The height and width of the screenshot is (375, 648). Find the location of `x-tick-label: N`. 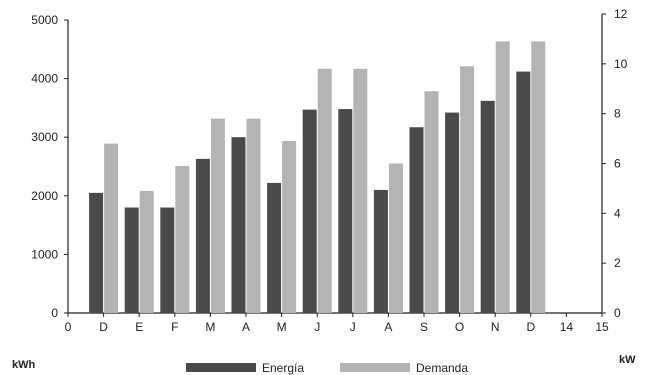

x-tick-label: N is located at coordinates (495, 327).